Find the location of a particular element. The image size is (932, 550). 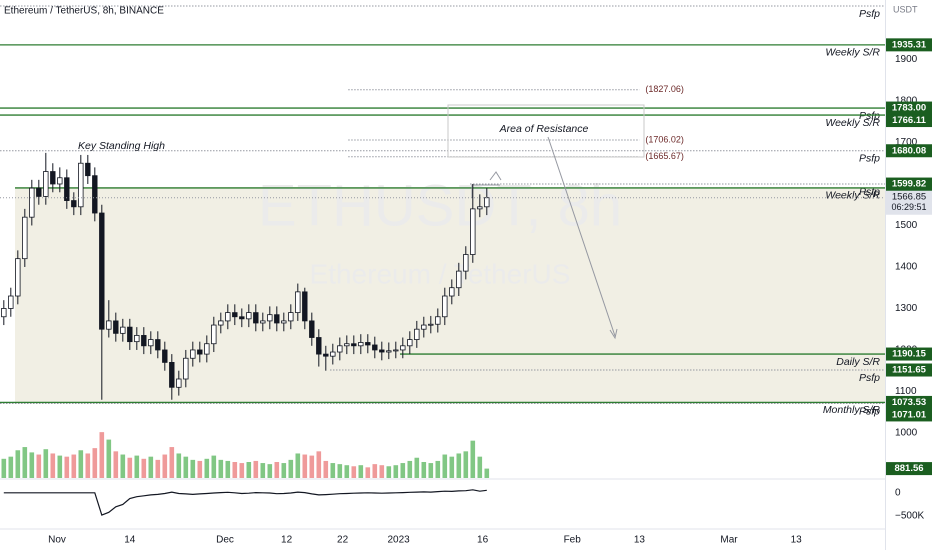

indicator-tick-label: 0 is located at coordinates (898, 493).